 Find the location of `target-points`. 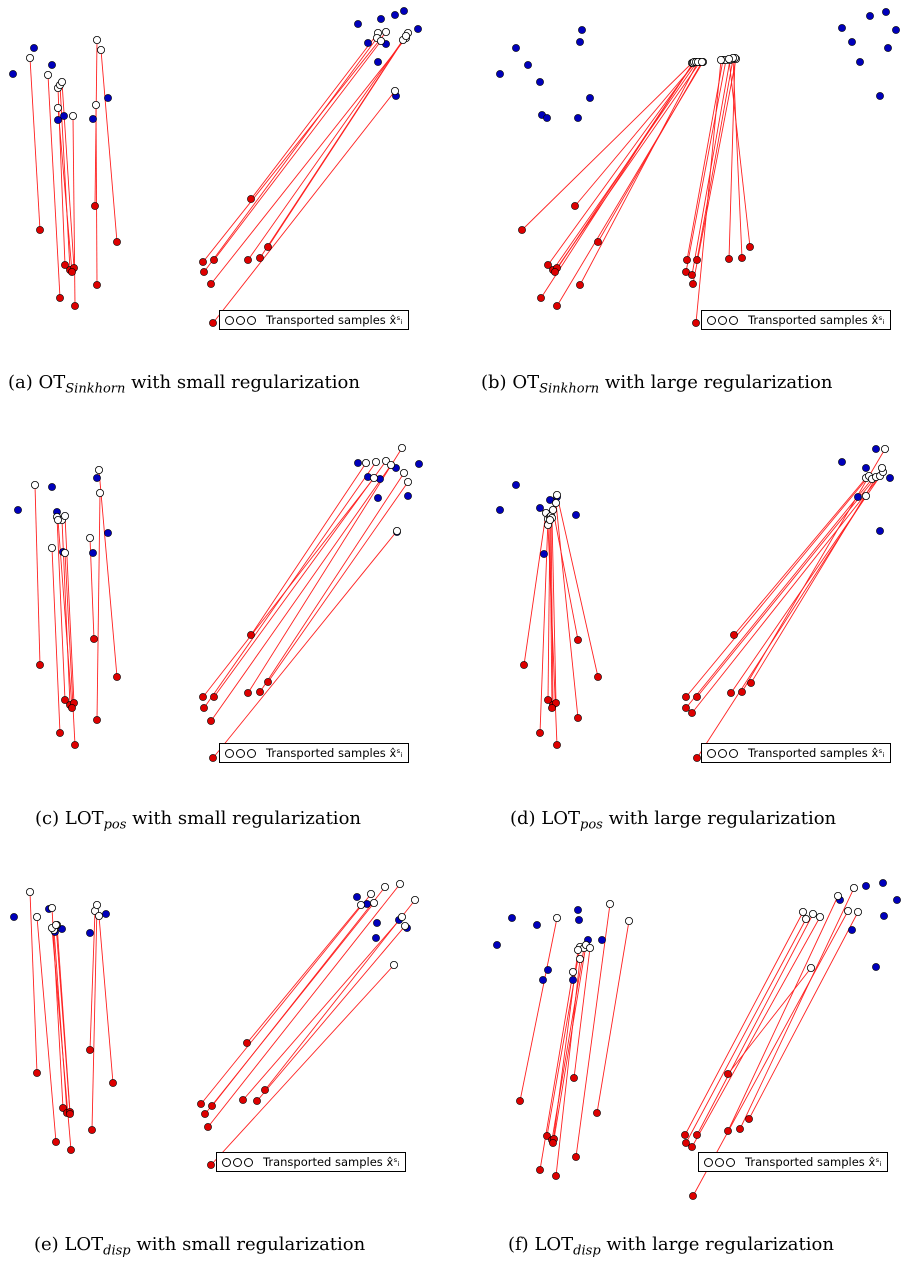

target-points is located at coordinates (218, 508).